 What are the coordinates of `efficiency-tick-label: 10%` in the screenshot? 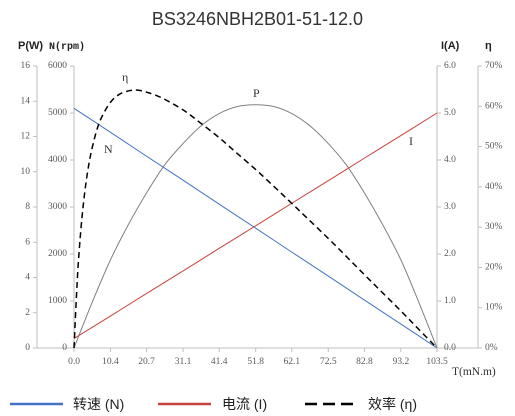 It's located at (494, 308).